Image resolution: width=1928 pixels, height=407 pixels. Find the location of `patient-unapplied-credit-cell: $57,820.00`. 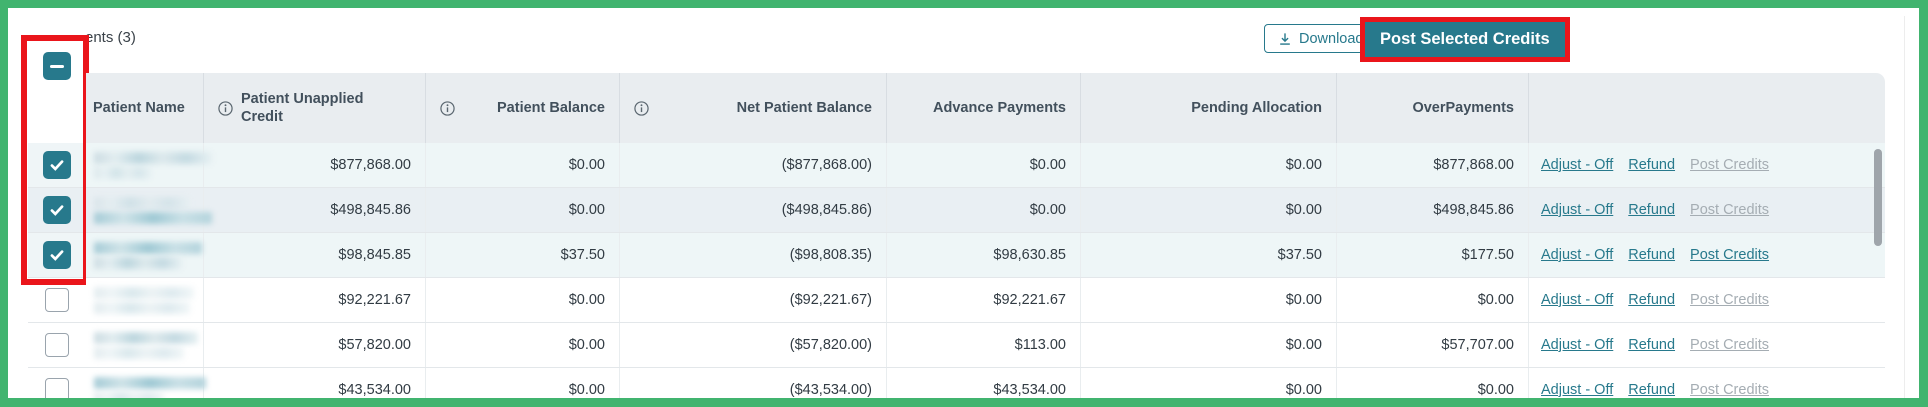

patient-unapplied-credit-cell: $57,820.00 is located at coordinates (314, 345).